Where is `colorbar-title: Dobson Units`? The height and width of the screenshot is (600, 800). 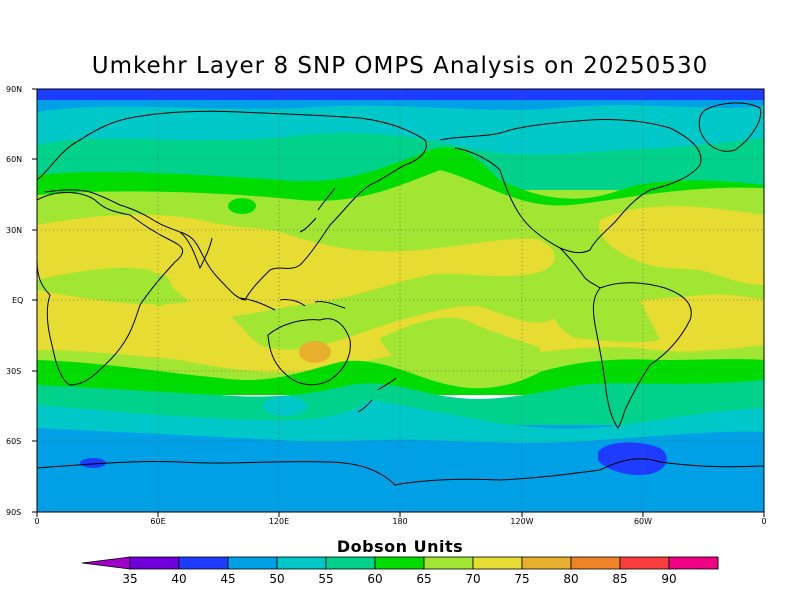 colorbar-title: Dobson Units is located at coordinates (400, 546).